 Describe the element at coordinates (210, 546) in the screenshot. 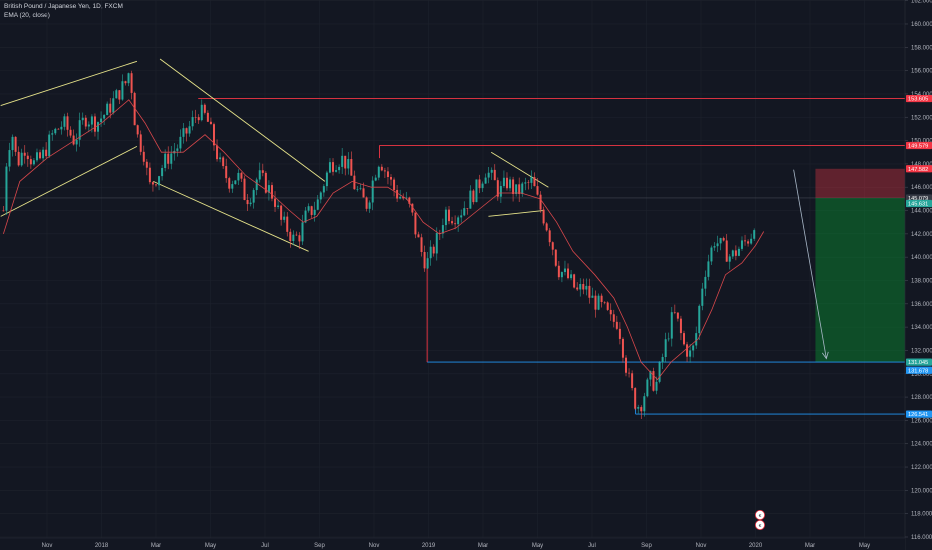

I see `x-tick-label: May` at that location.